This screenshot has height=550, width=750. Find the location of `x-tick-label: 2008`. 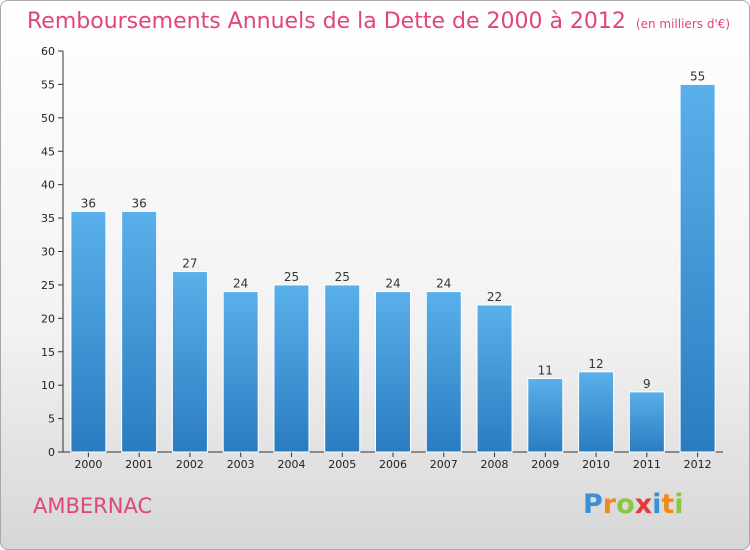

x-tick-label: 2008 is located at coordinates (495, 464).